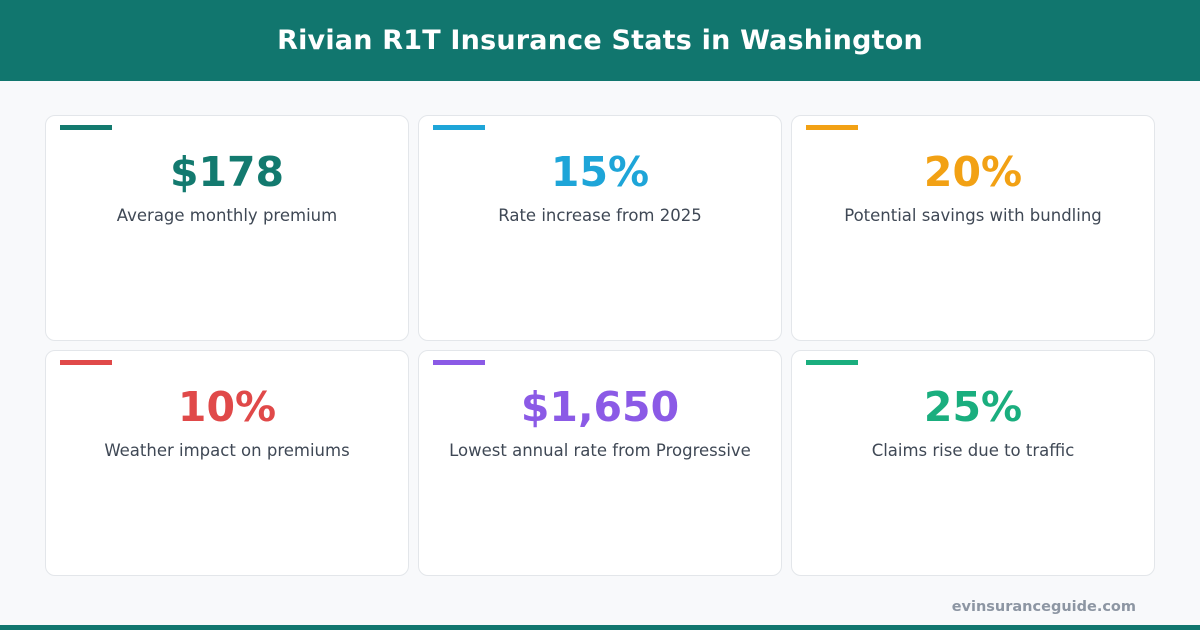 This screenshot has width=1200, height=630. I want to click on stat-label: Potential savings with bundling, so click(973, 215).